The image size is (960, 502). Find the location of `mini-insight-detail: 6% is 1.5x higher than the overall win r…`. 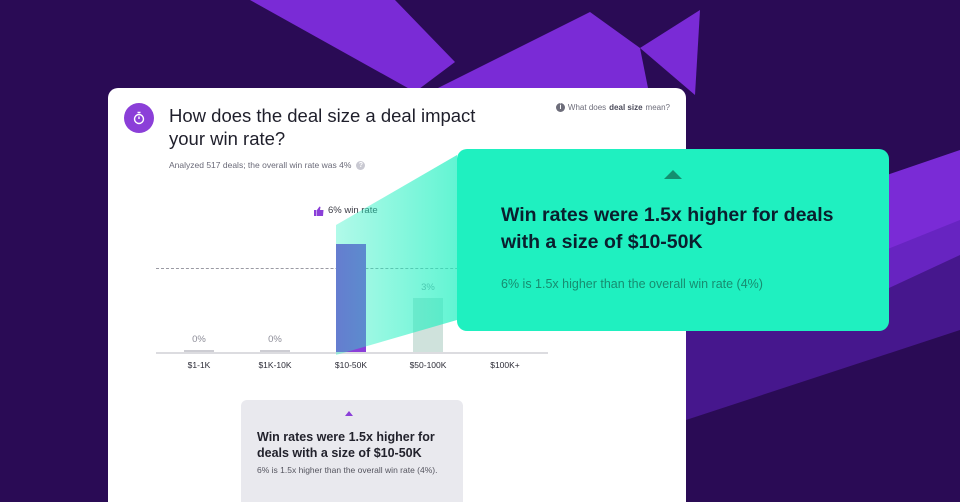

mini-insight-detail: 6% is 1.5x higher than the overall win r… is located at coordinates (347, 470).